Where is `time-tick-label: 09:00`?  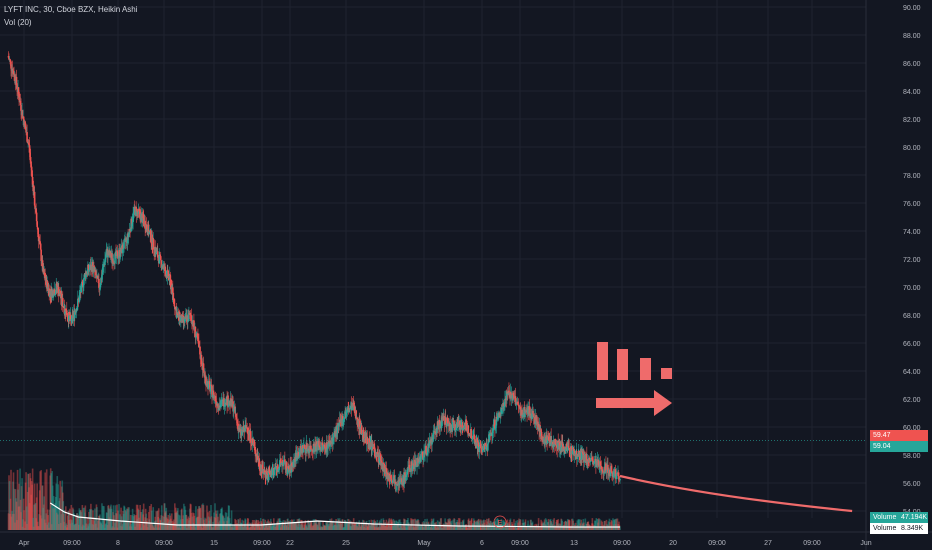 time-tick-label: 09:00 is located at coordinates (72, 543).